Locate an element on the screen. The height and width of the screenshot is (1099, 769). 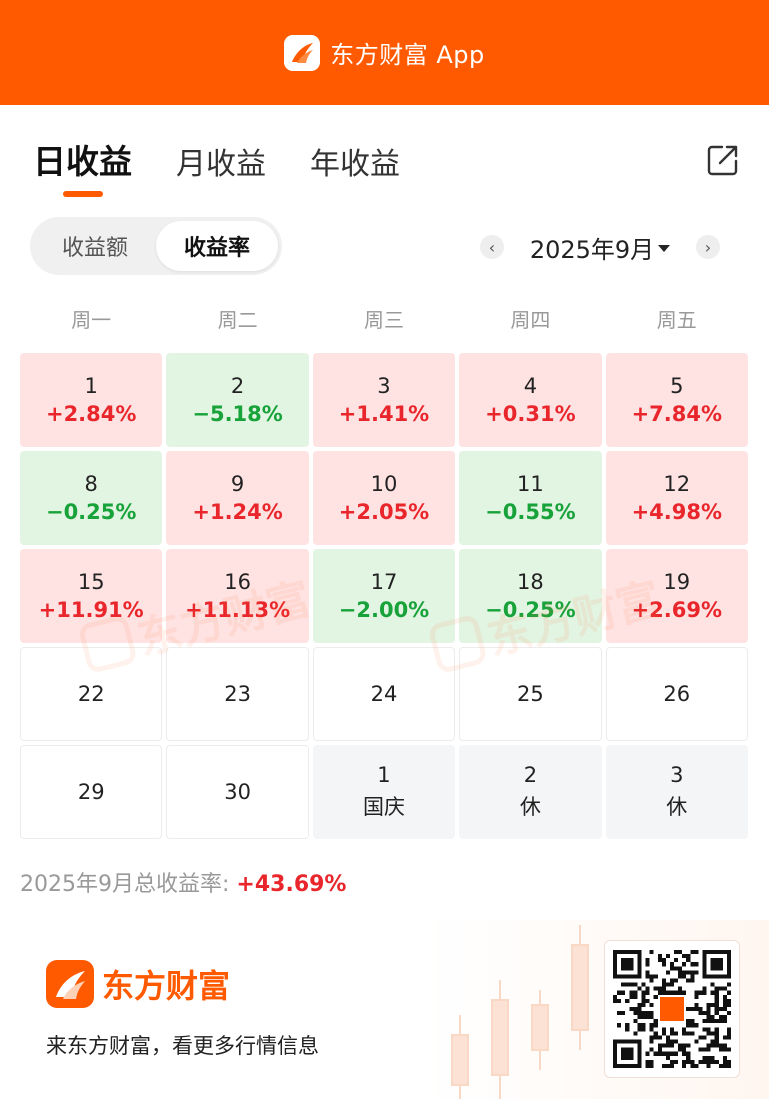
calendar-day-cell: 1 国庆 is located at coordinates (384, 792).